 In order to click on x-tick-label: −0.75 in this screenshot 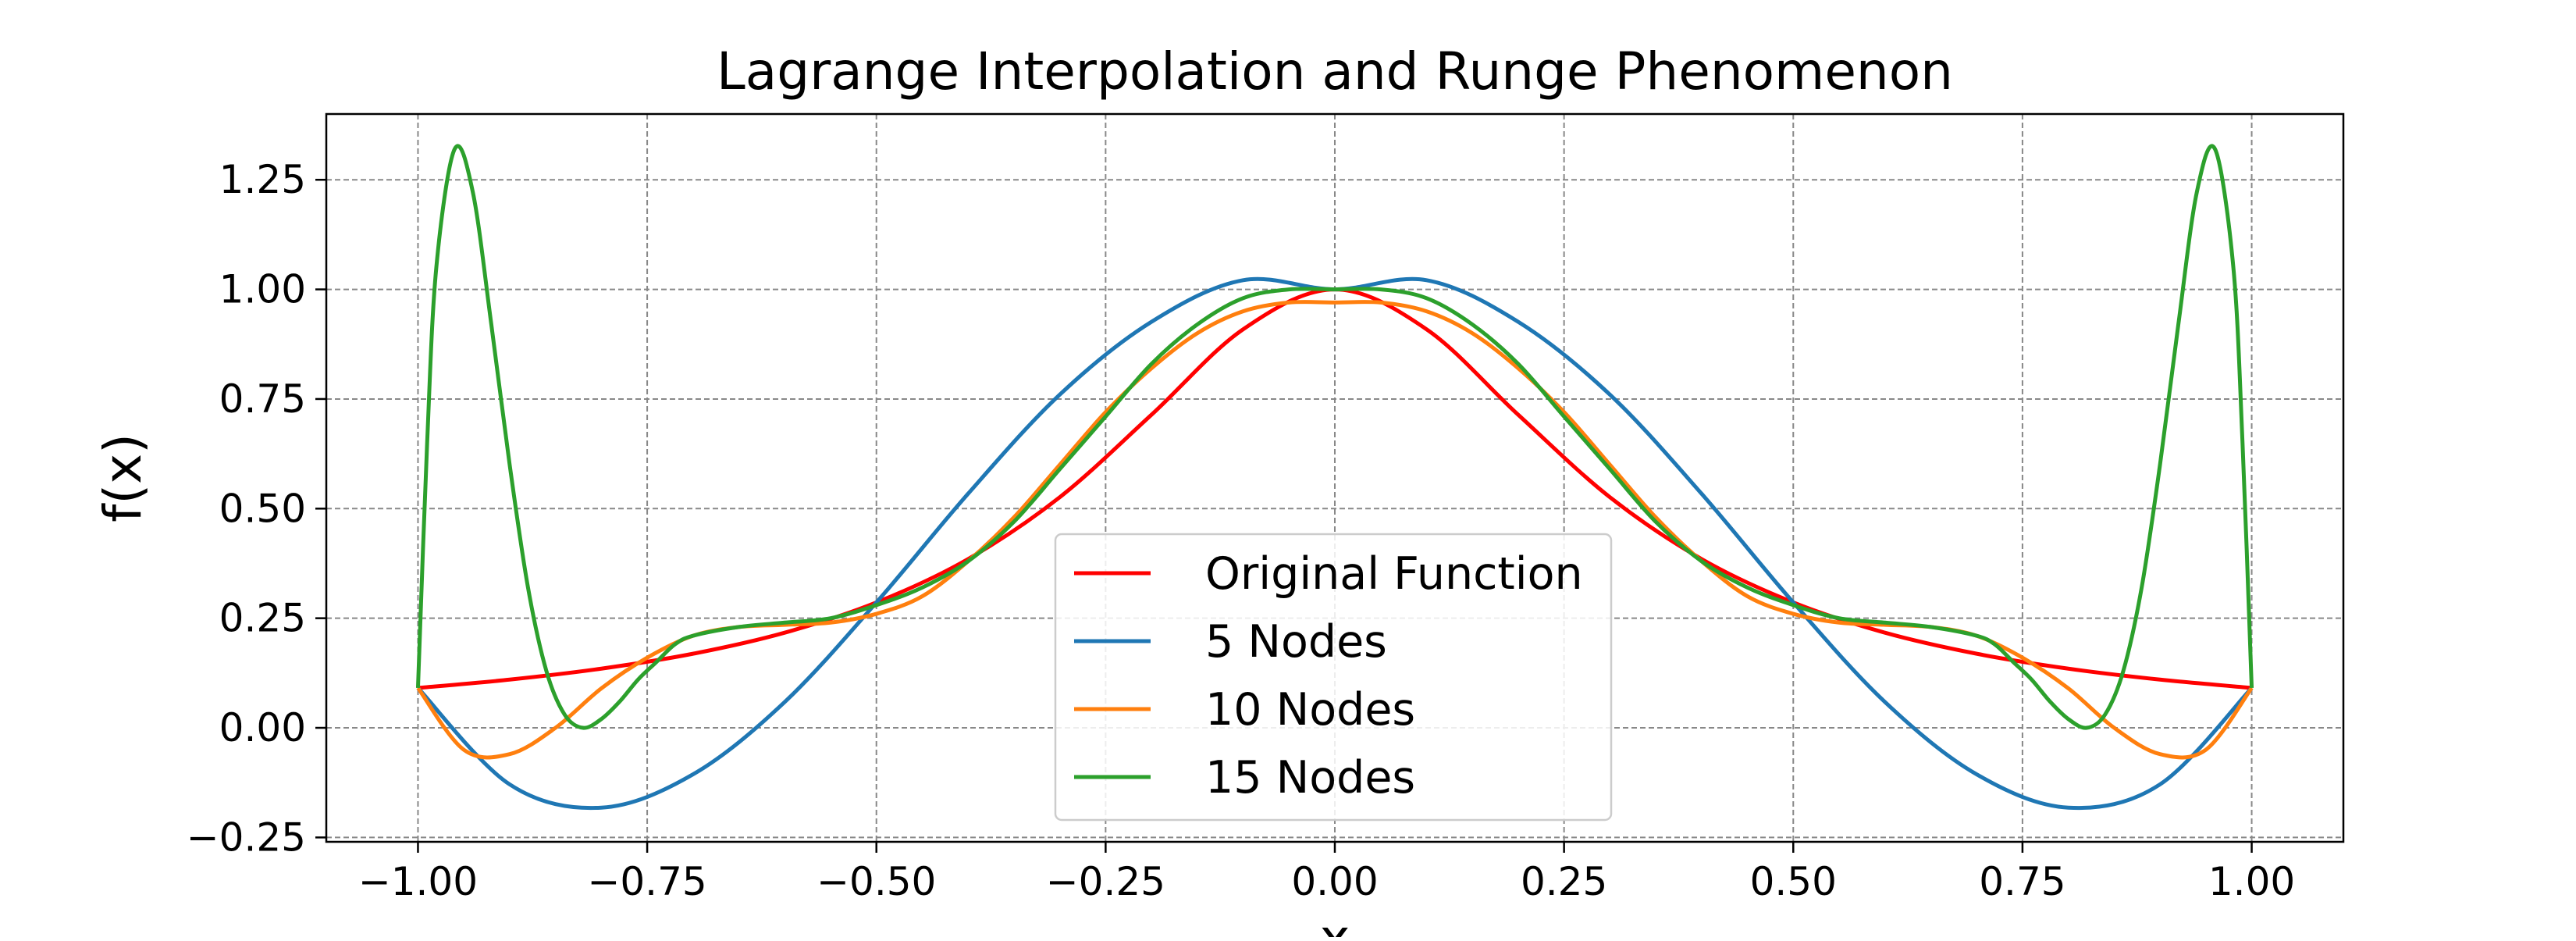, I will do `click(646, 882)`.